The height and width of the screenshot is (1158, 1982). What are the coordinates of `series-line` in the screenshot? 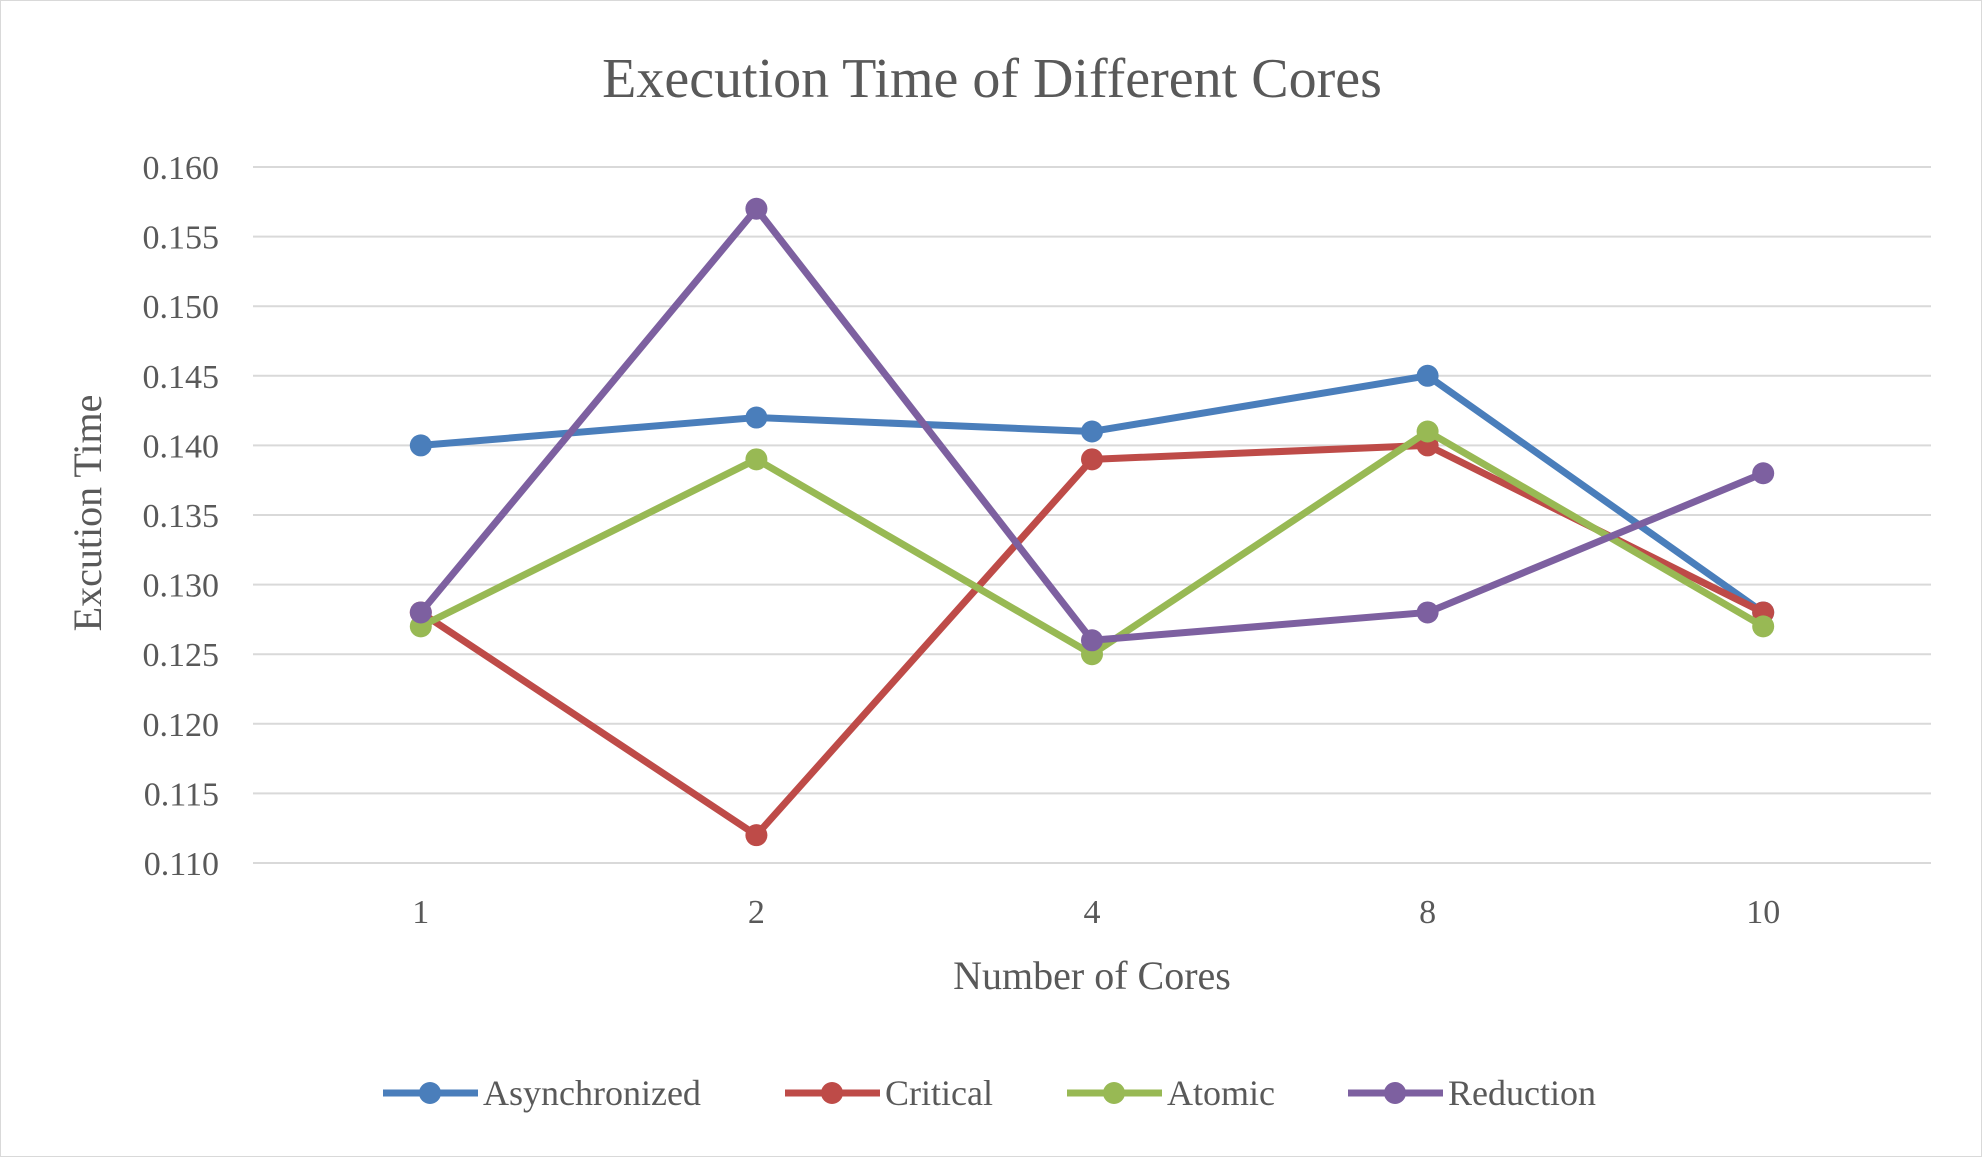 It's located at (1092, 494).